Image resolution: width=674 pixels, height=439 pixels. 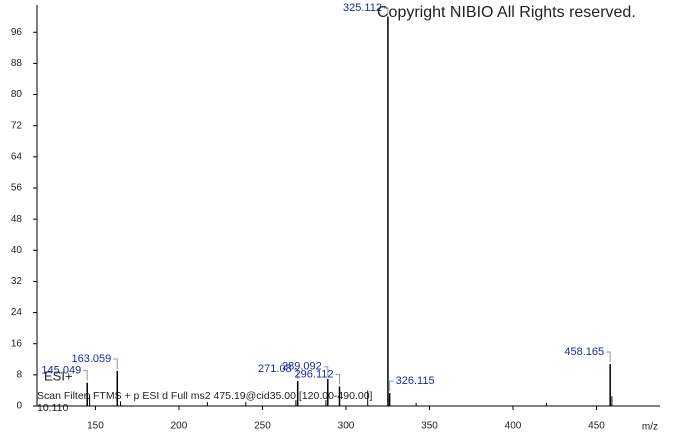 I want to click on y-tick-label: 0, so click(x=19, y=406).